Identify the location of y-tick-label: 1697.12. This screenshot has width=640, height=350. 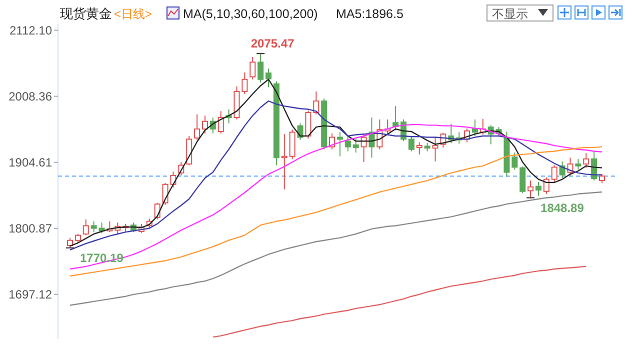
(30, 295).